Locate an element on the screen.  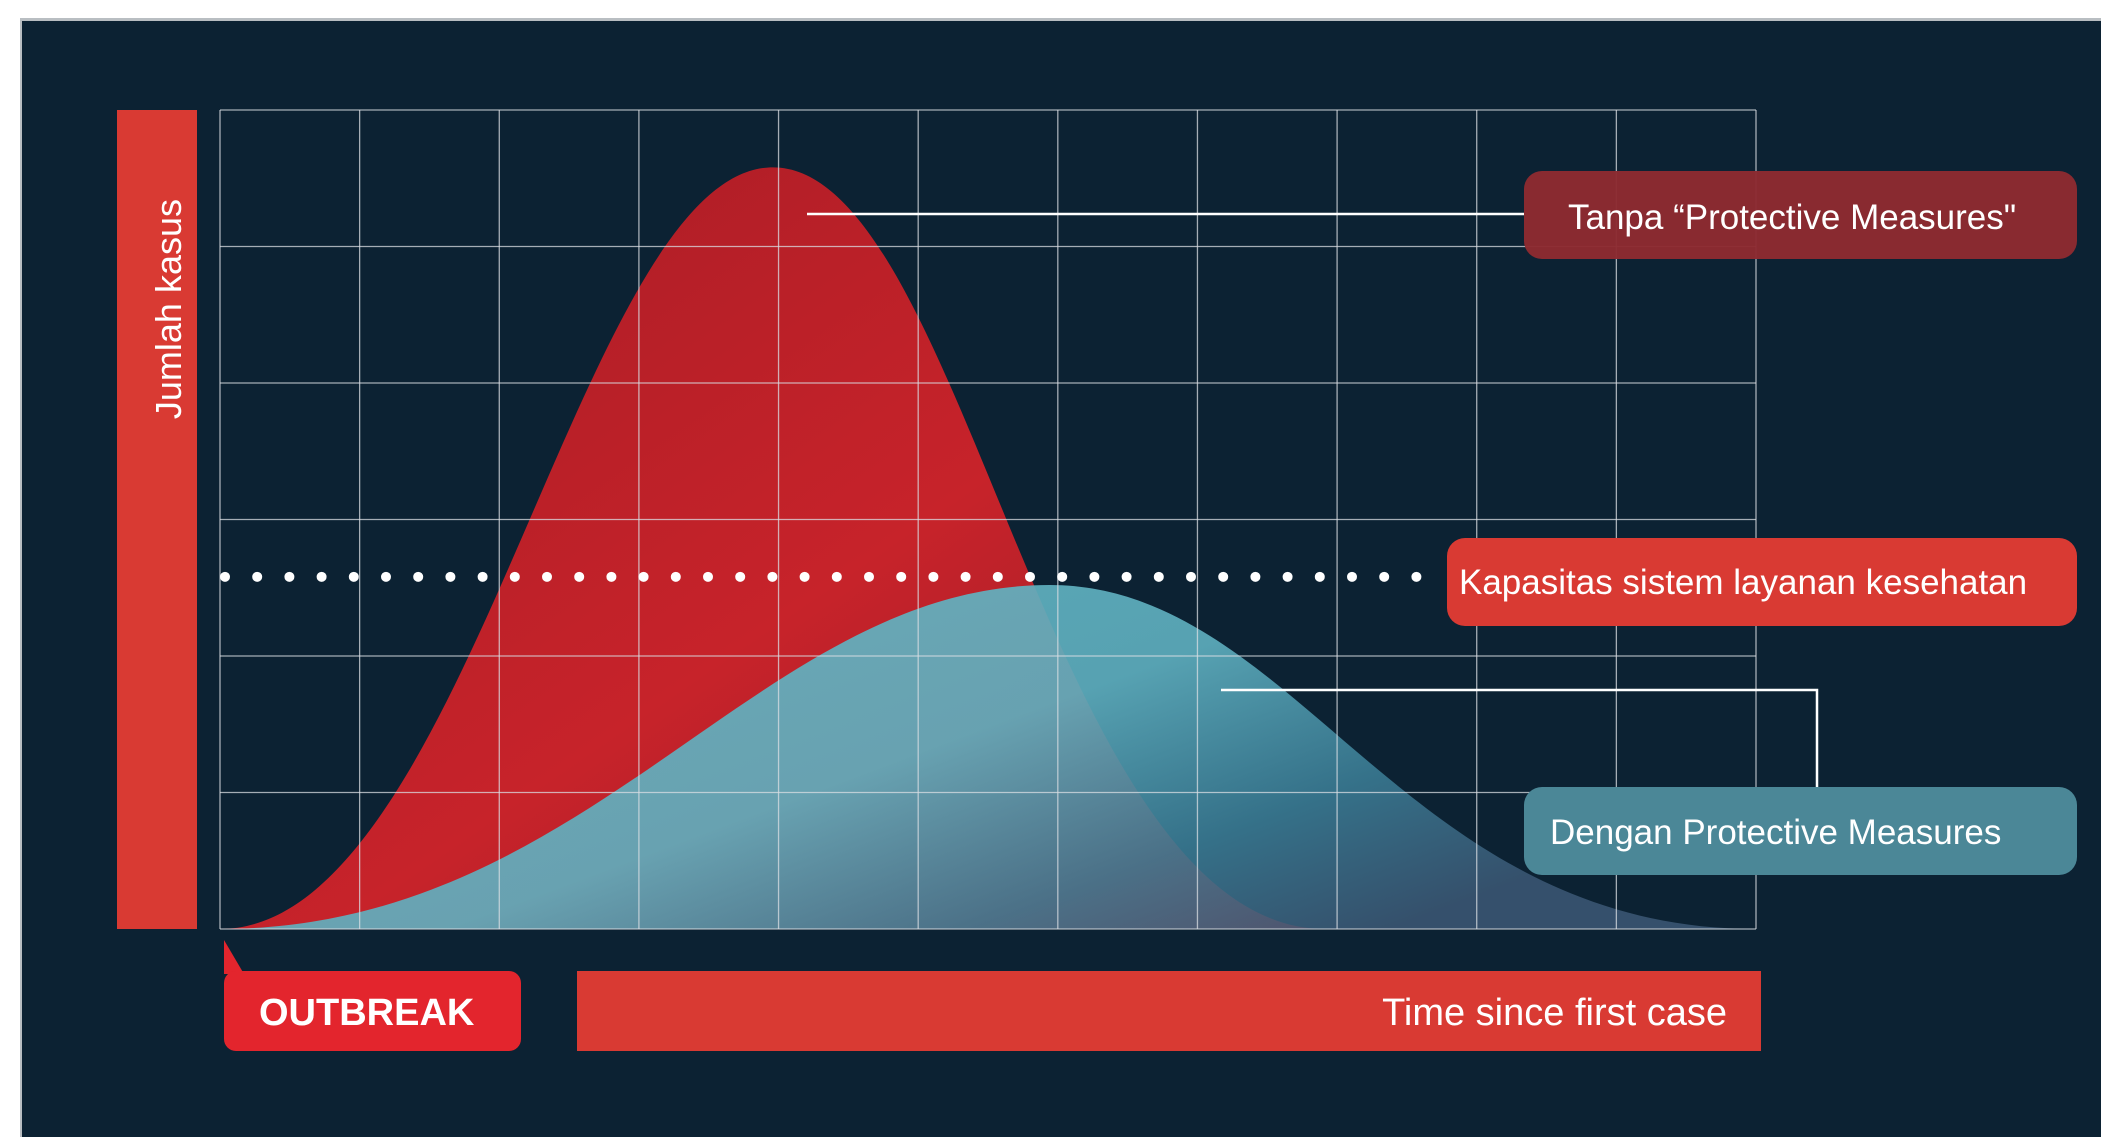
x-axis-label-bar is located at coordinates (1169, 1011).